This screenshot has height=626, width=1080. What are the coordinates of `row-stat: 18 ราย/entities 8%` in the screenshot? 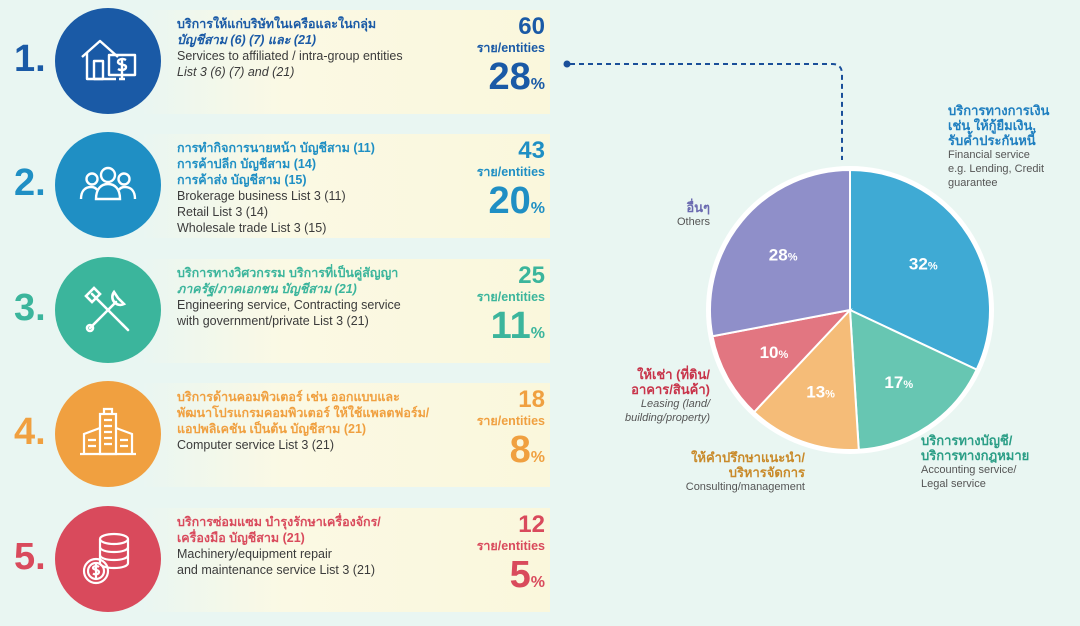 It's located at (500, 433).